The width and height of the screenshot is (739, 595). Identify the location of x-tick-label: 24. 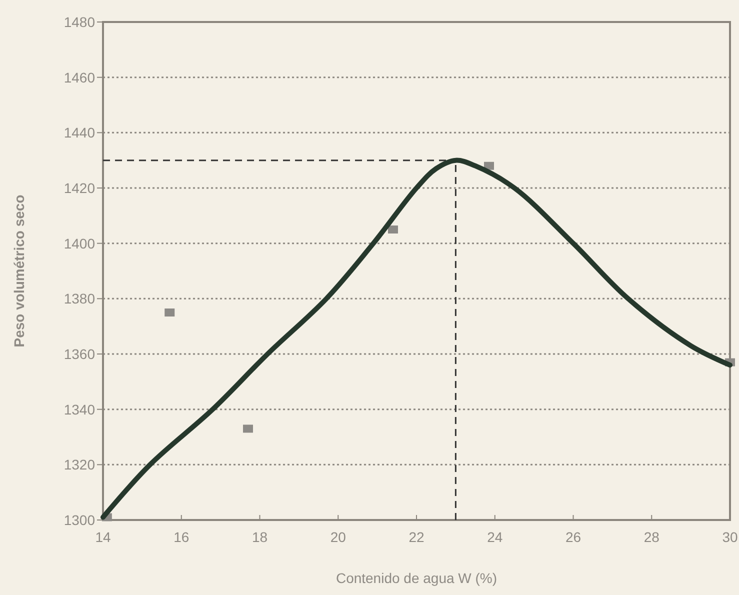
(495, 537).